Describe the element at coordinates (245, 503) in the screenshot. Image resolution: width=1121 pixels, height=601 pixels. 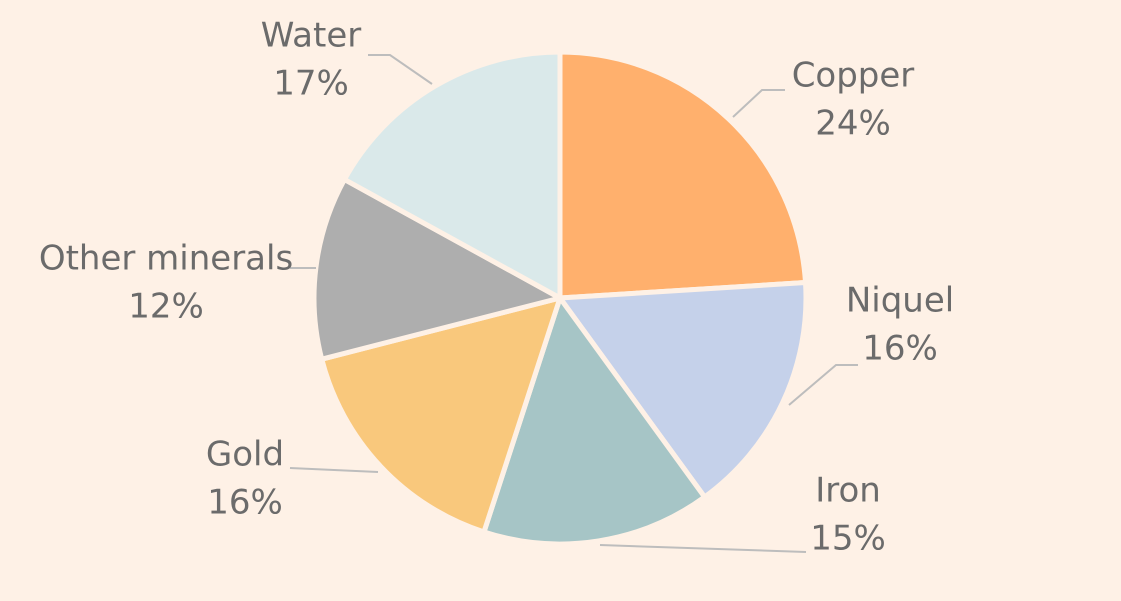
I see `slice-value-gold: 16%` at that location.